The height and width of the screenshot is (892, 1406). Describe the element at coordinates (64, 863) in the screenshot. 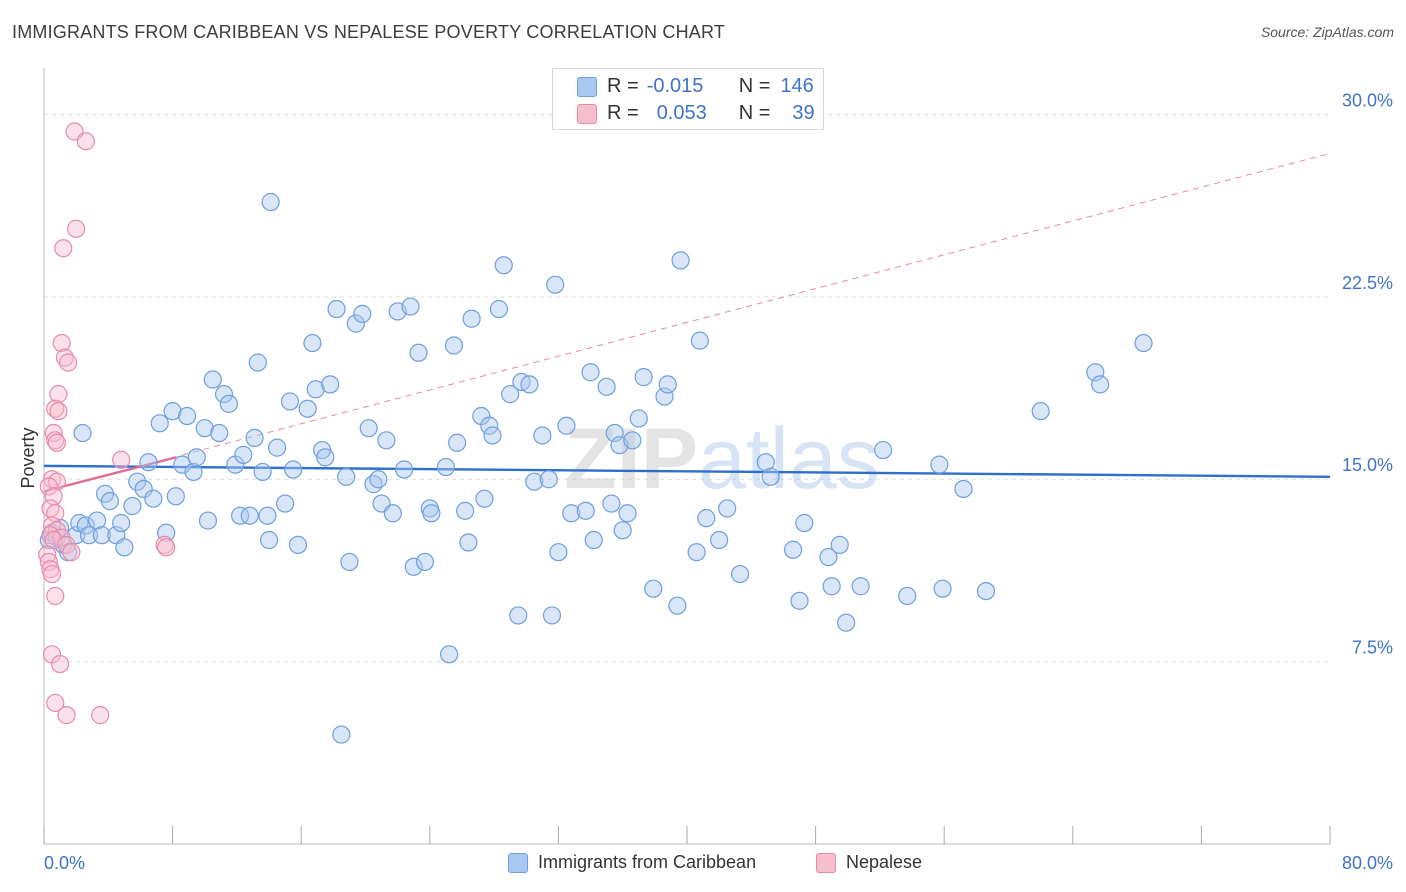

I see `x-tick-label: 0.0%` at that location.